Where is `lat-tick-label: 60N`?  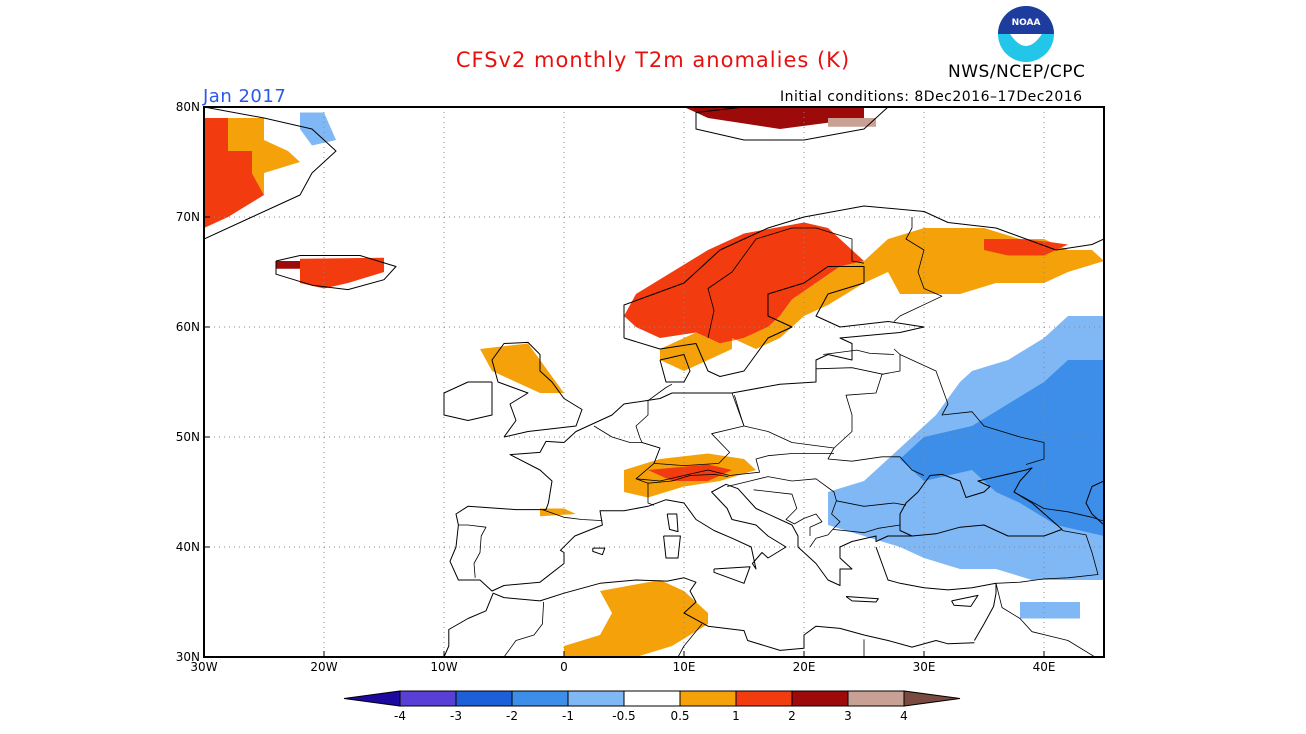
lat-tick-label: 60N is located at coordinates (188, 327).